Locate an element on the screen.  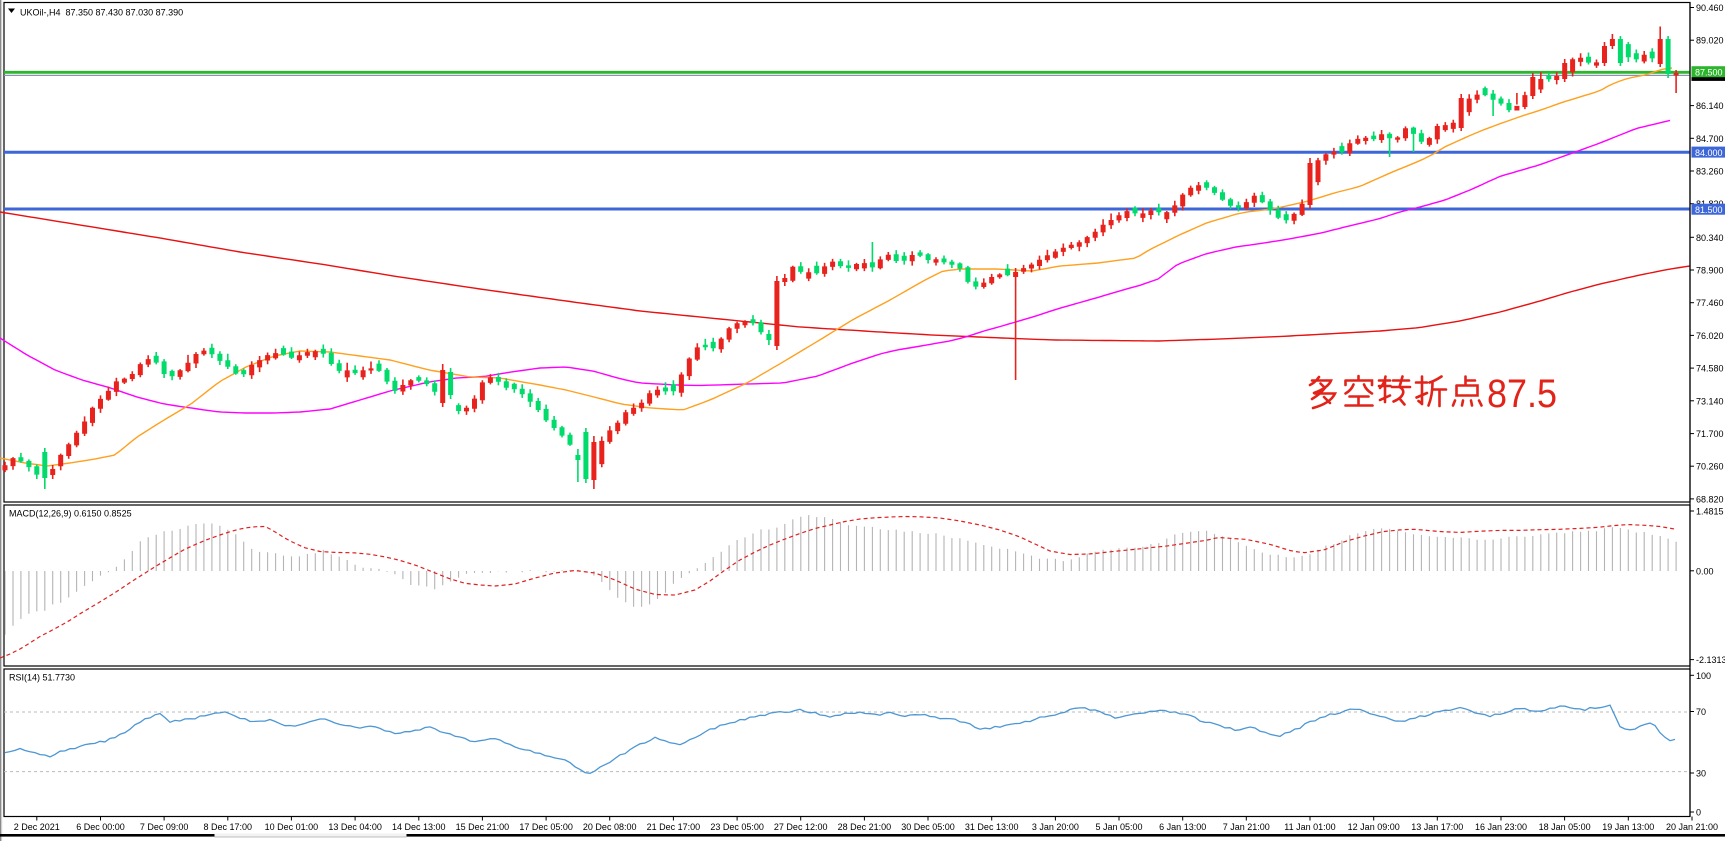
svg-text: RSI(14) 51.7730 is located at coordinates (42, 678).